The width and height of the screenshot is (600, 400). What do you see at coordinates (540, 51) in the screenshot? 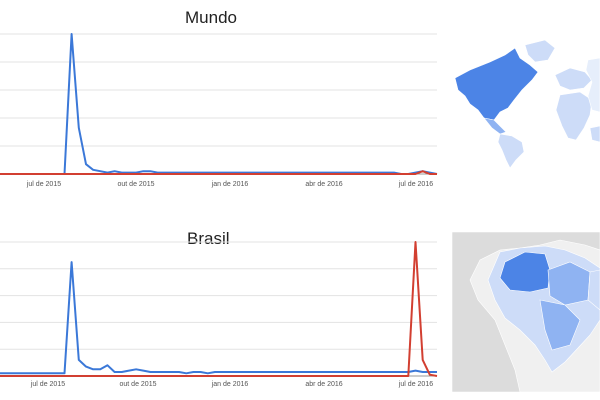
I see `map-greenland` at bounding box center [540, 51].